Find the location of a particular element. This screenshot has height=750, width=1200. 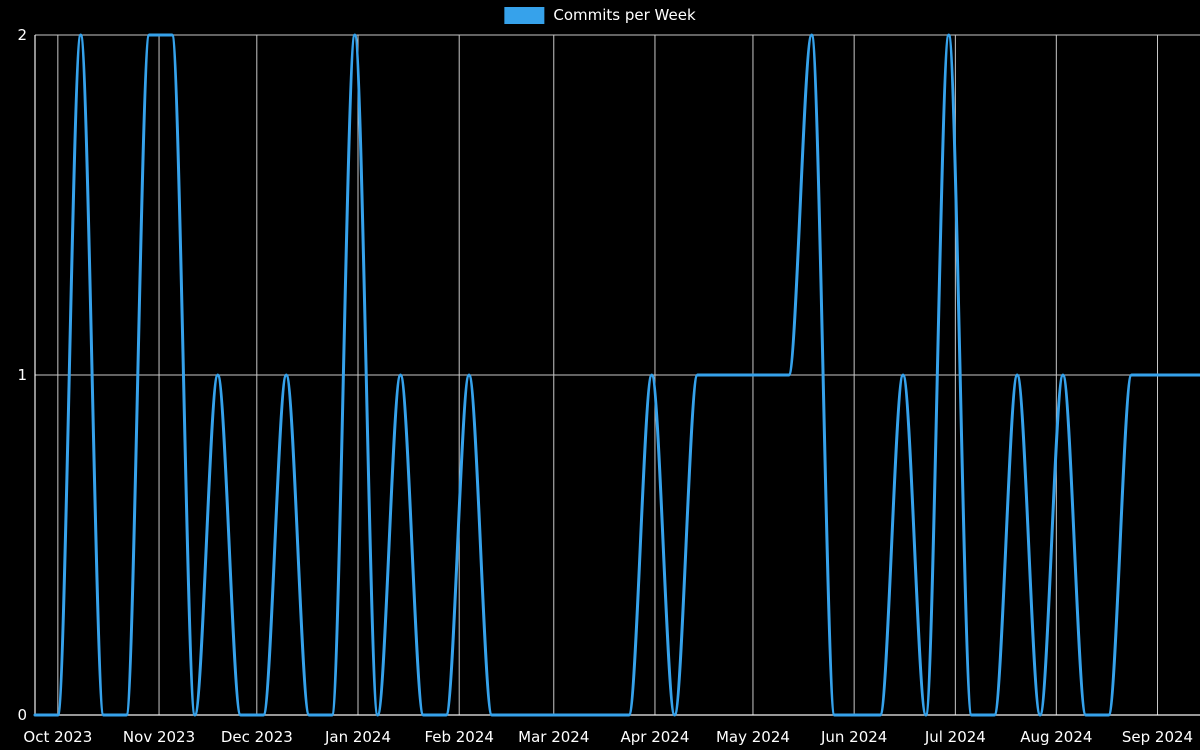

legend-item-commits-per-week: Commits per Week is located at coordinates (600, 15).